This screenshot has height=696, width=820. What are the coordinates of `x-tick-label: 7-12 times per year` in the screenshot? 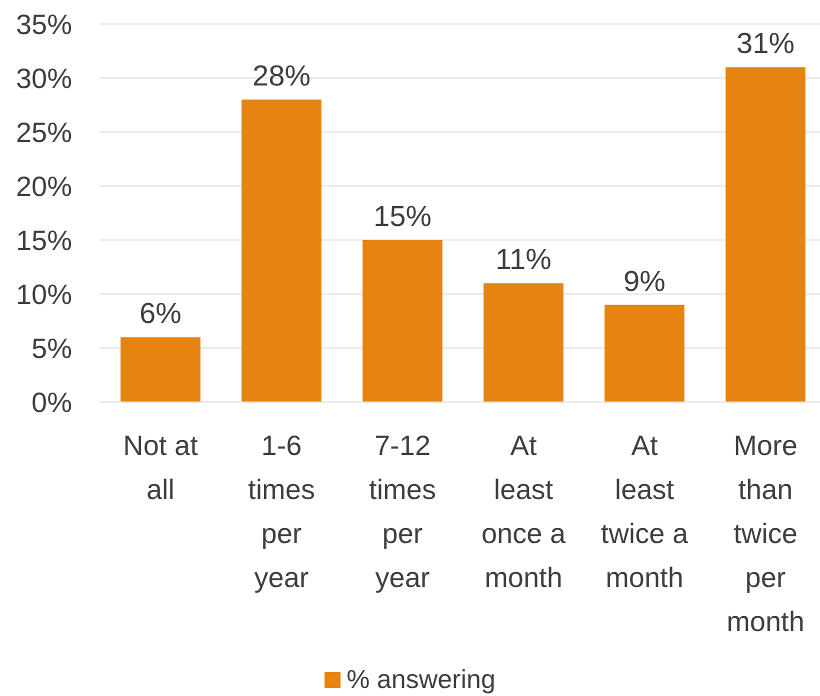 It's located at (402, 511).